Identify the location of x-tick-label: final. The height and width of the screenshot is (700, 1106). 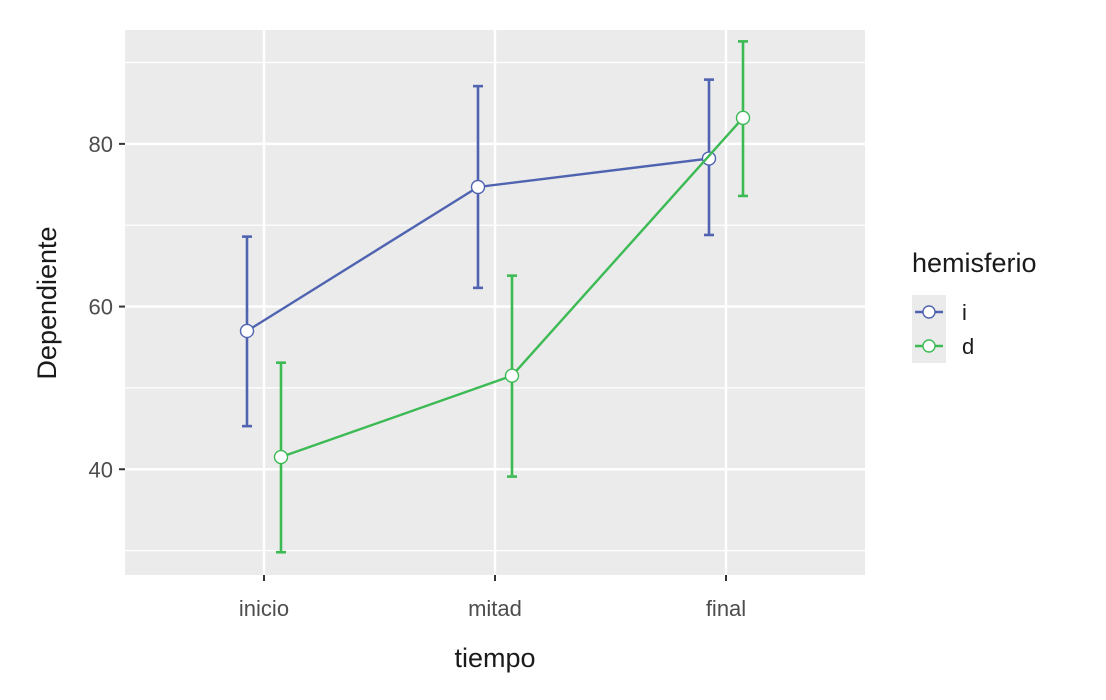
(726, 608).